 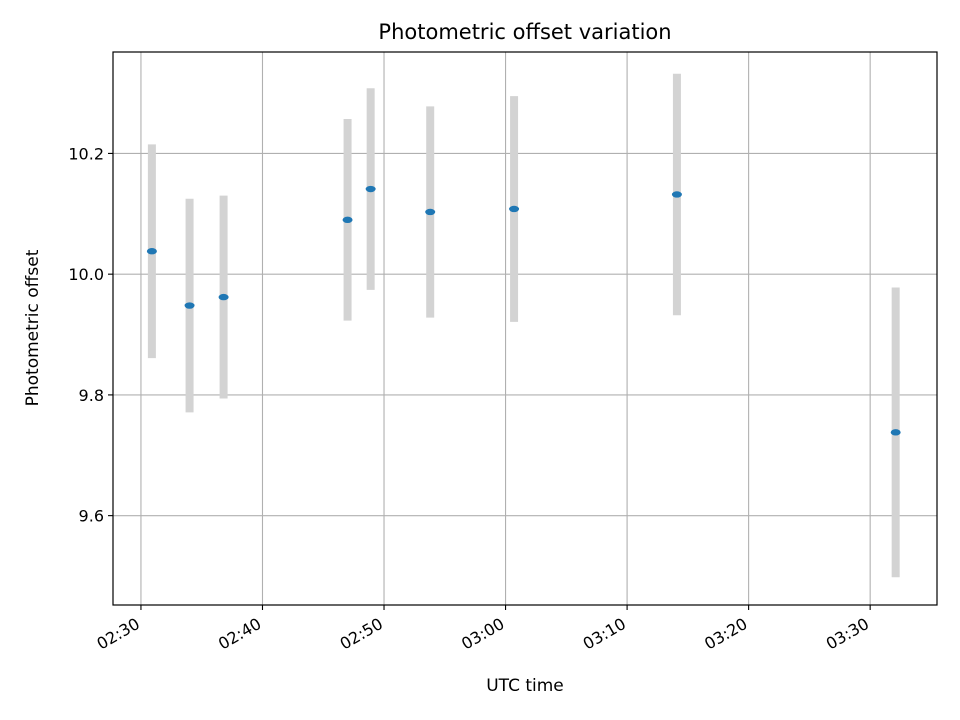 What do you see at coordinates (604, 634) in the screenshot?
I see `x-tick-label: 03:10` at bounding box center [604, 634].